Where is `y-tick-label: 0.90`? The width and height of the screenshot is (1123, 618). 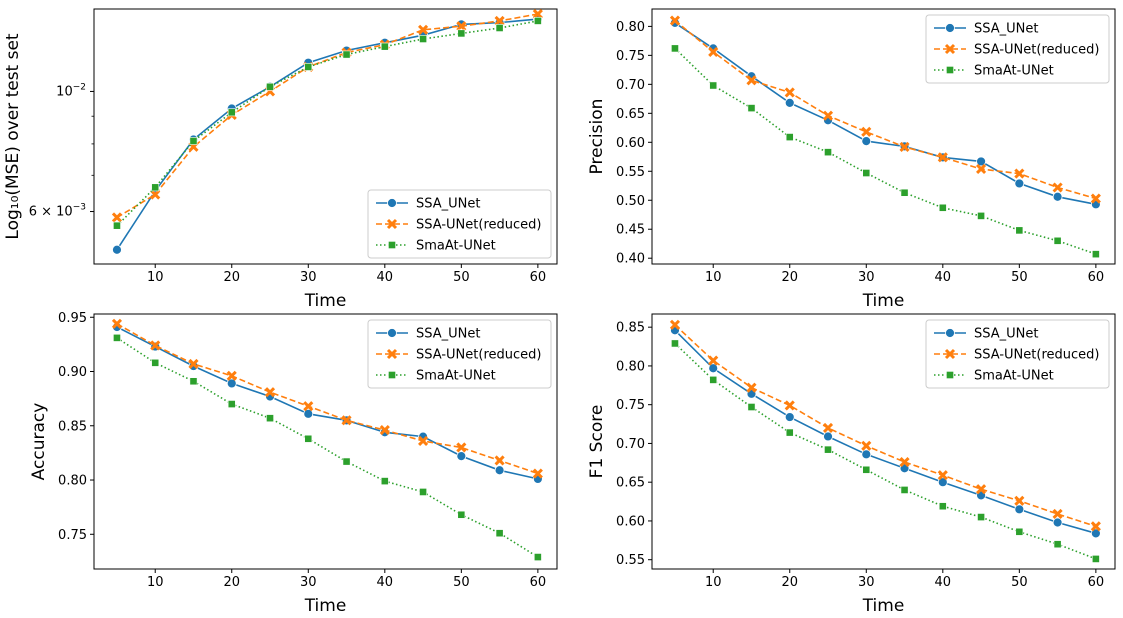
y-tick-label: 0.90 is located at coordinates (72, 372).